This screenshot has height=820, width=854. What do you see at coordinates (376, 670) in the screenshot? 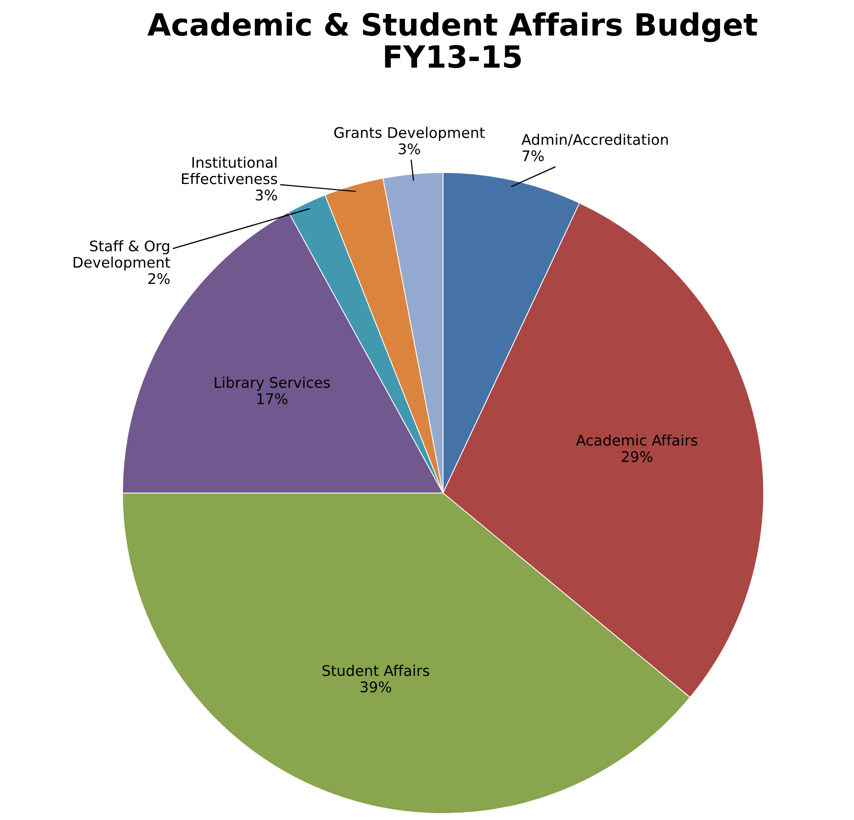
I see `slice-label: Student Affairs` at bounding box center [376, 670].